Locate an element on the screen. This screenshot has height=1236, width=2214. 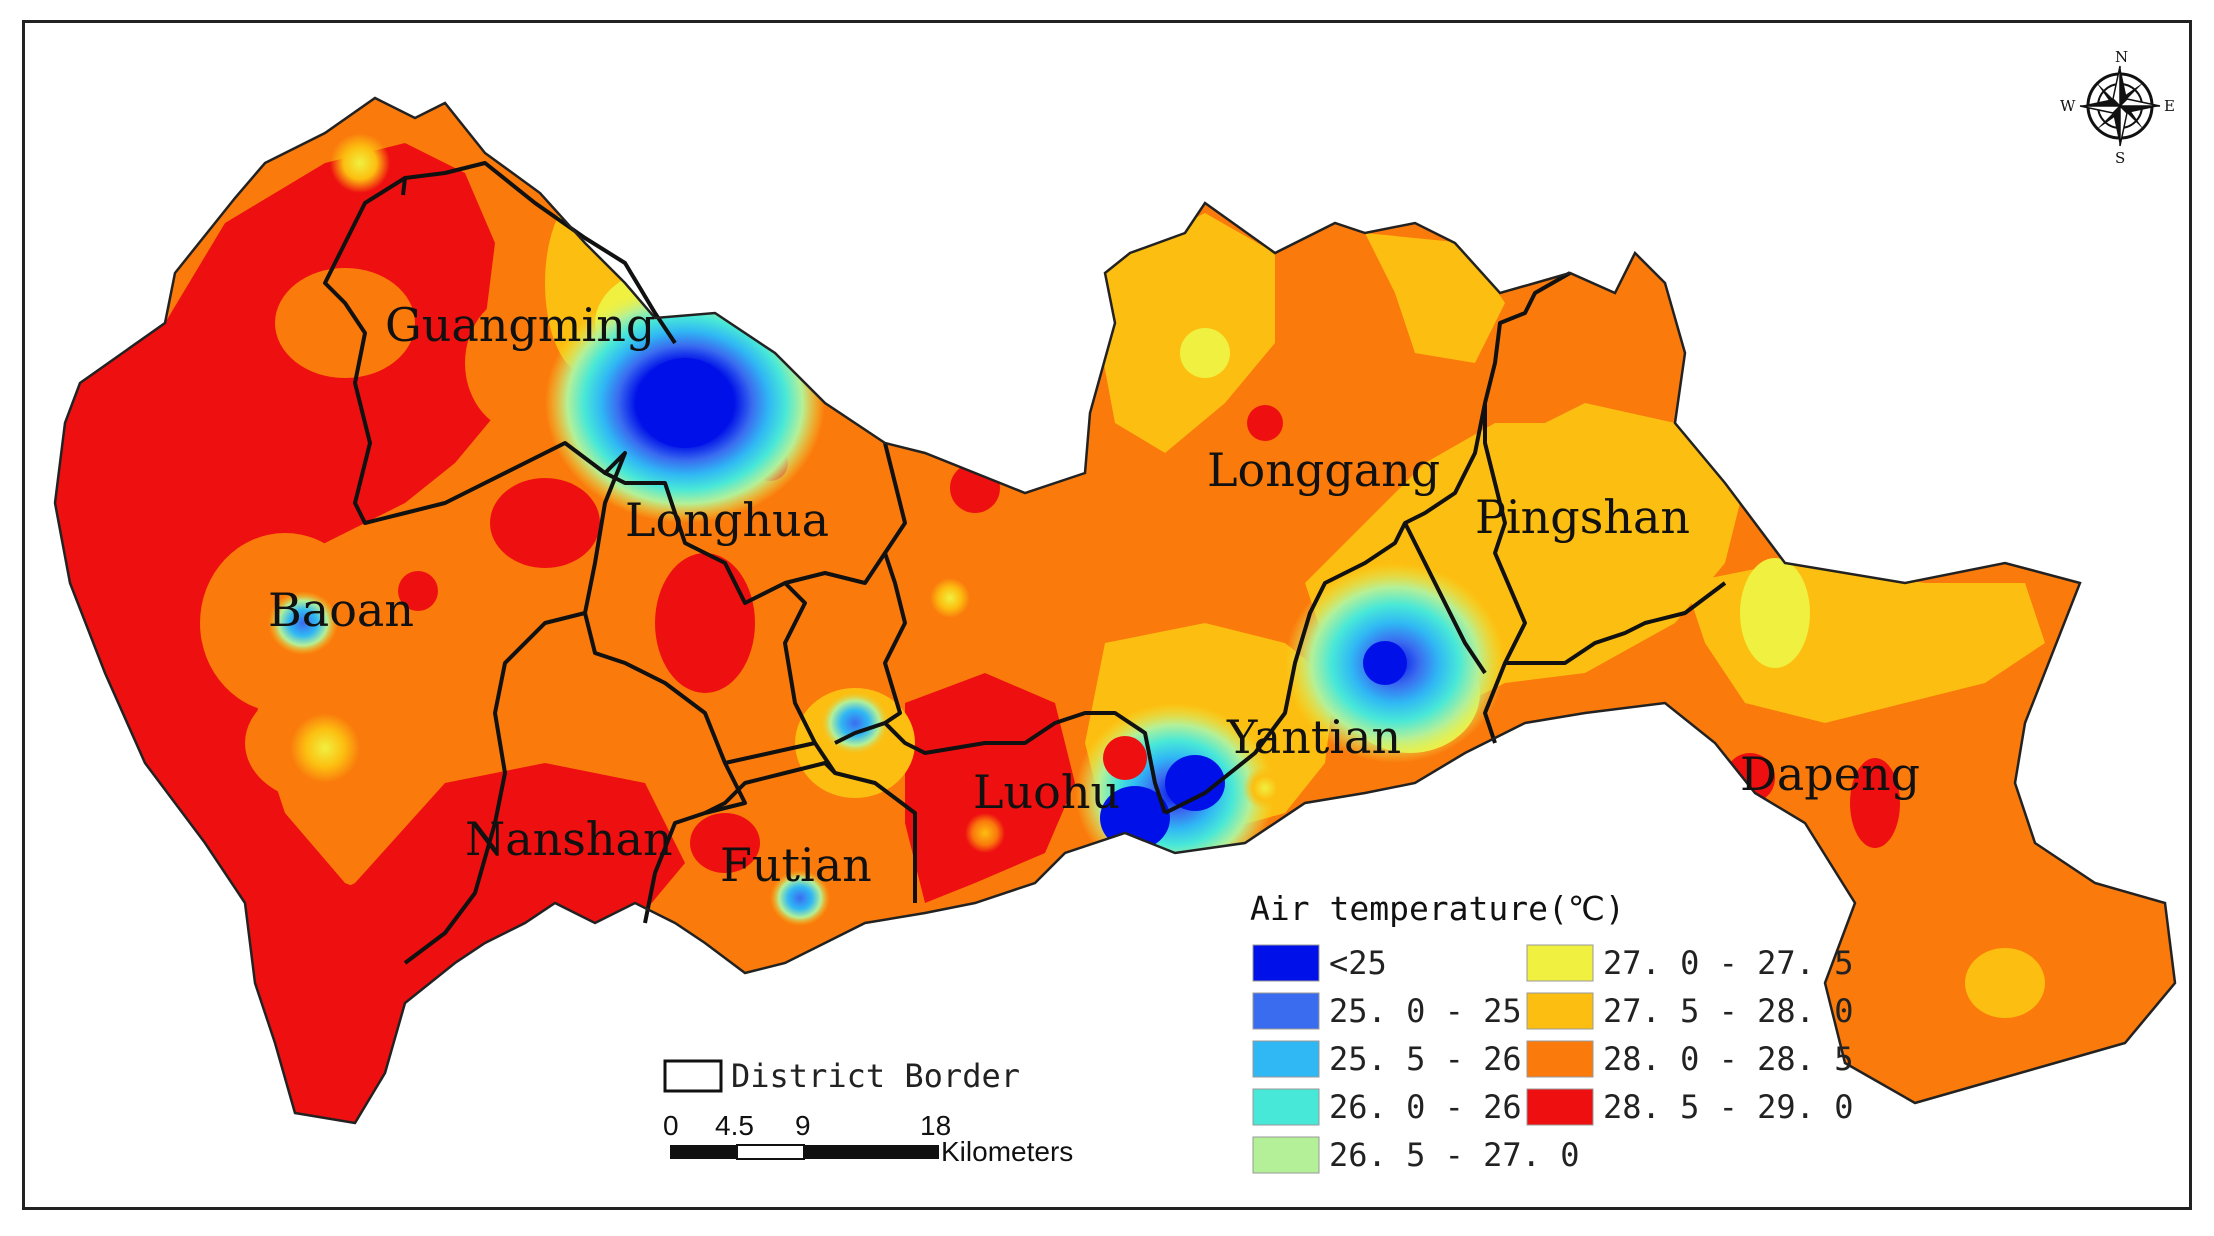
compass-south-label: S is located at coordinates (2120, 158).